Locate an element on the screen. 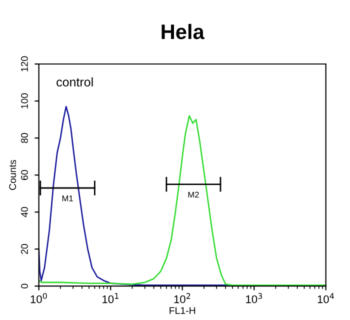  y-tick-label: 40 is located at coordinates (24, 212).